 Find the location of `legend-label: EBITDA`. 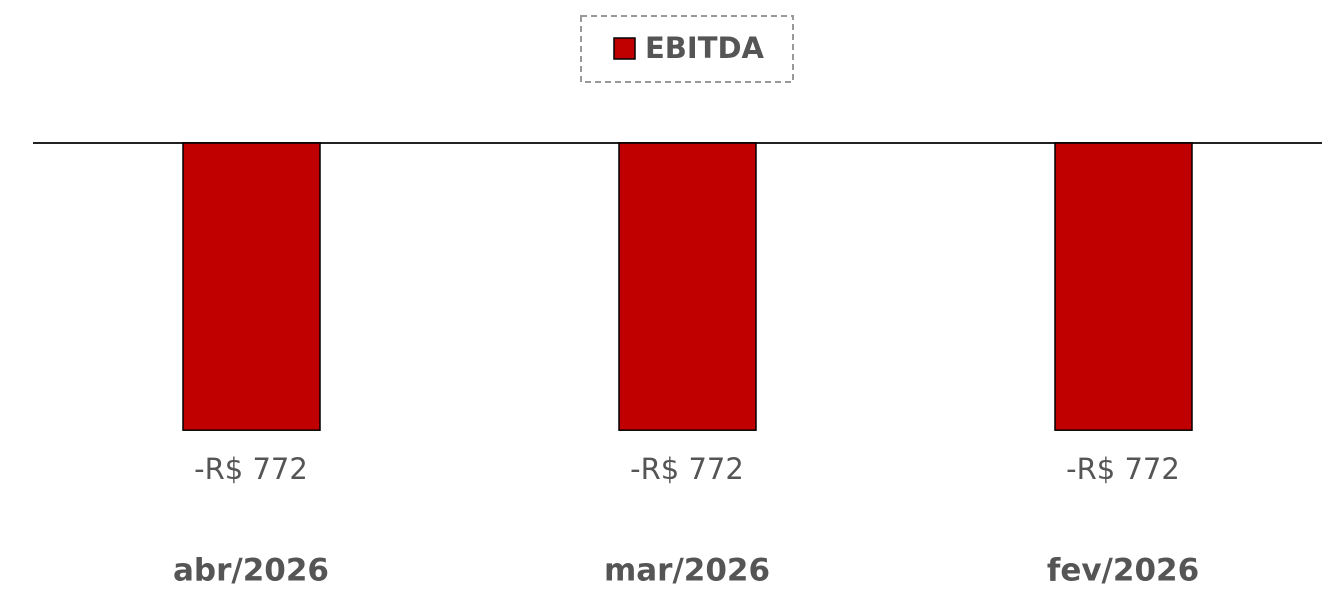

legend-label: EBITDA is located at coordinates (705, 48).